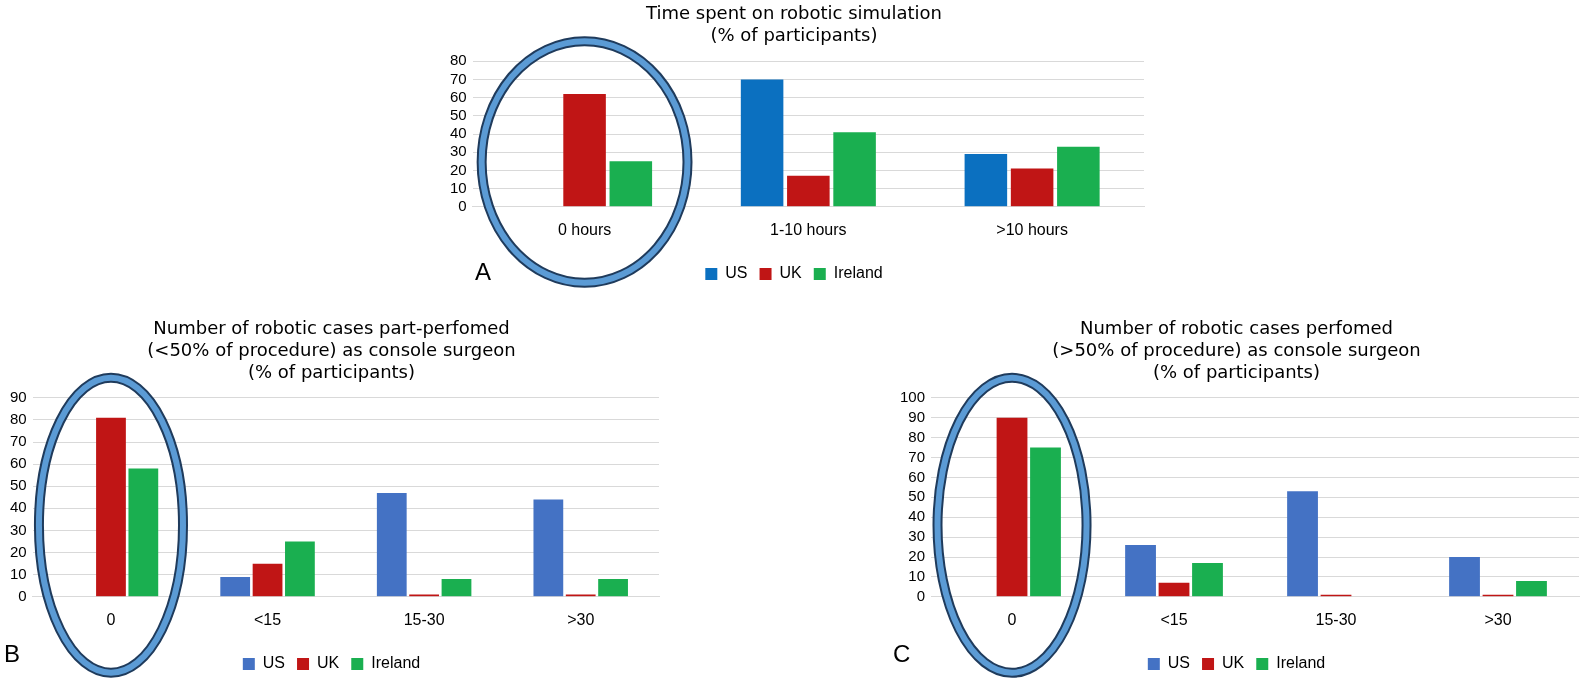 This screenshot has width=1585, height=682. I want to click on chart-title: Number of robotic cases perfomed (>50% of procedure) as console surgeon (% of participants), so click(1236, 349).